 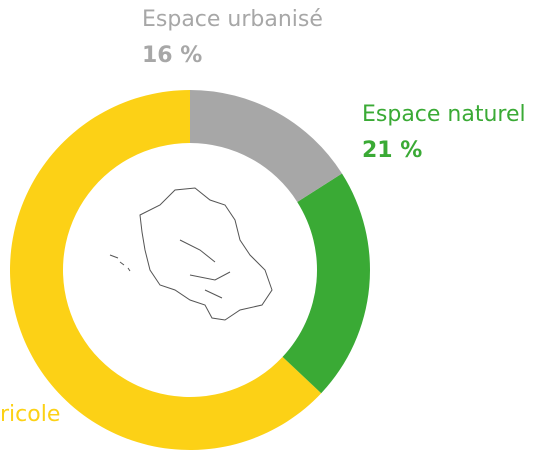 I want to click on value-label: 21 %, so click(x=392, y=150).